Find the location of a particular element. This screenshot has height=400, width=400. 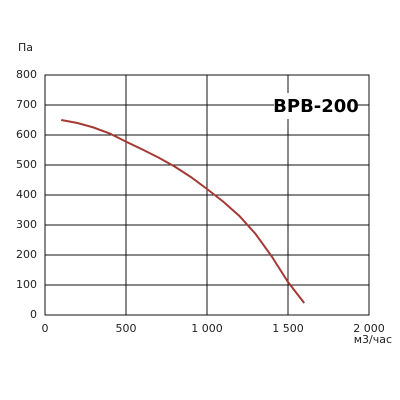

y-tick-label: 300 is located at coordinates (26, 224).